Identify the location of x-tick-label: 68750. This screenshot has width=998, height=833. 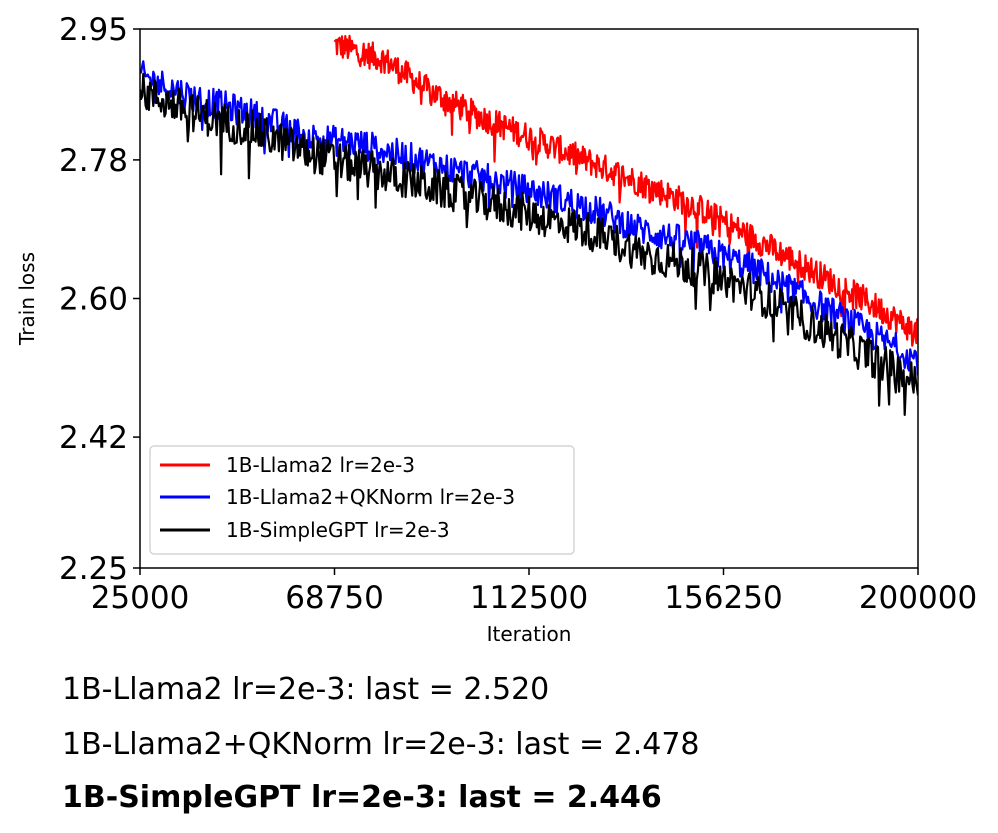
(334, 598).